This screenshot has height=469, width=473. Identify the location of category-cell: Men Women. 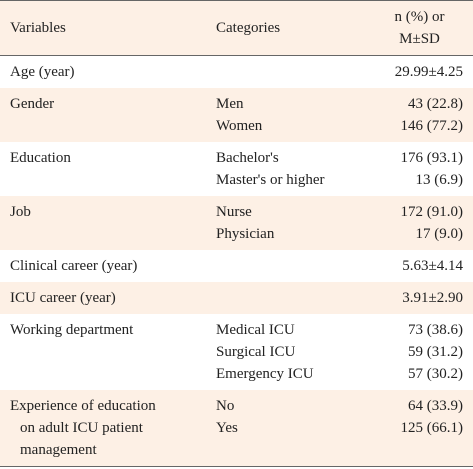
(286, 115).